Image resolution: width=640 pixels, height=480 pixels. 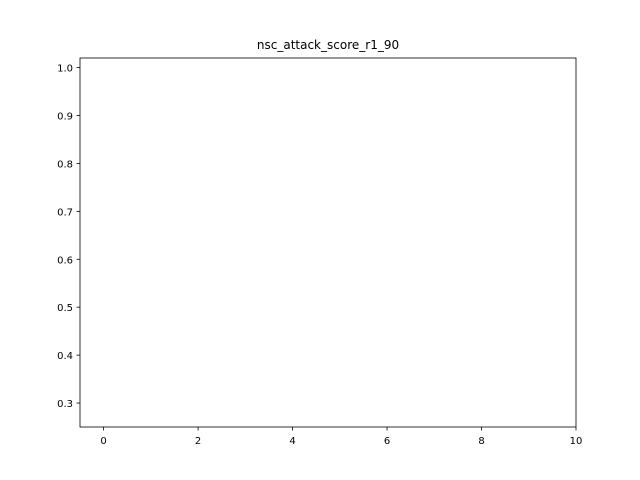 What do you see at coordinates (387, 441) in the screenshot?
I see `x-tick-label: 6` at bounding box center [387, 441].